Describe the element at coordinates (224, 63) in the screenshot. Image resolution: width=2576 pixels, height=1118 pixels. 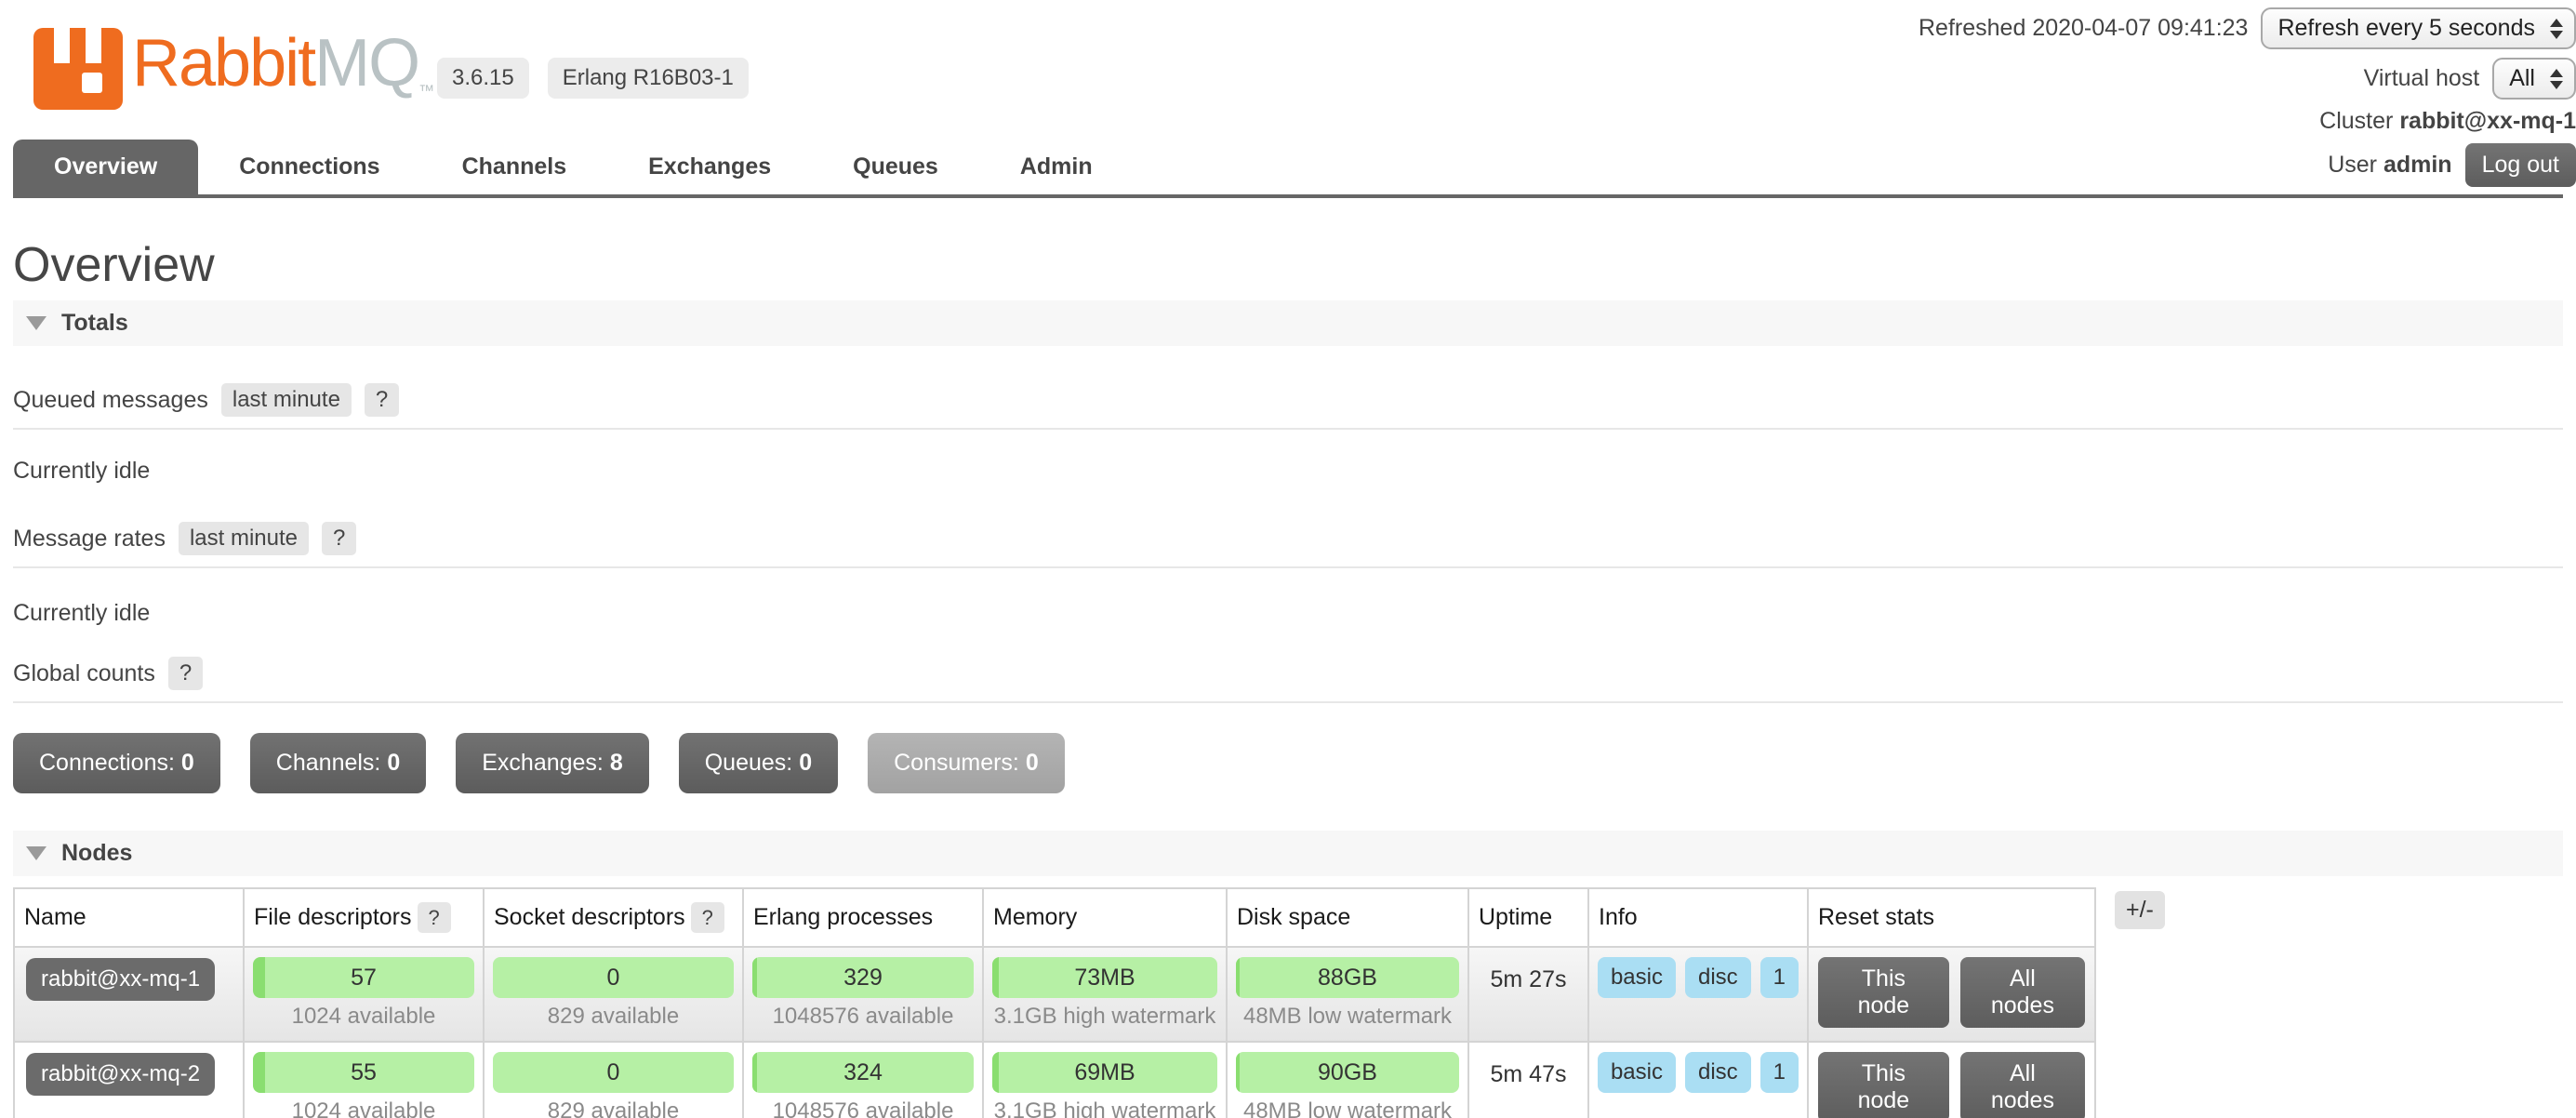
I see `logo-rabbit-text: Rabbit` at that location.